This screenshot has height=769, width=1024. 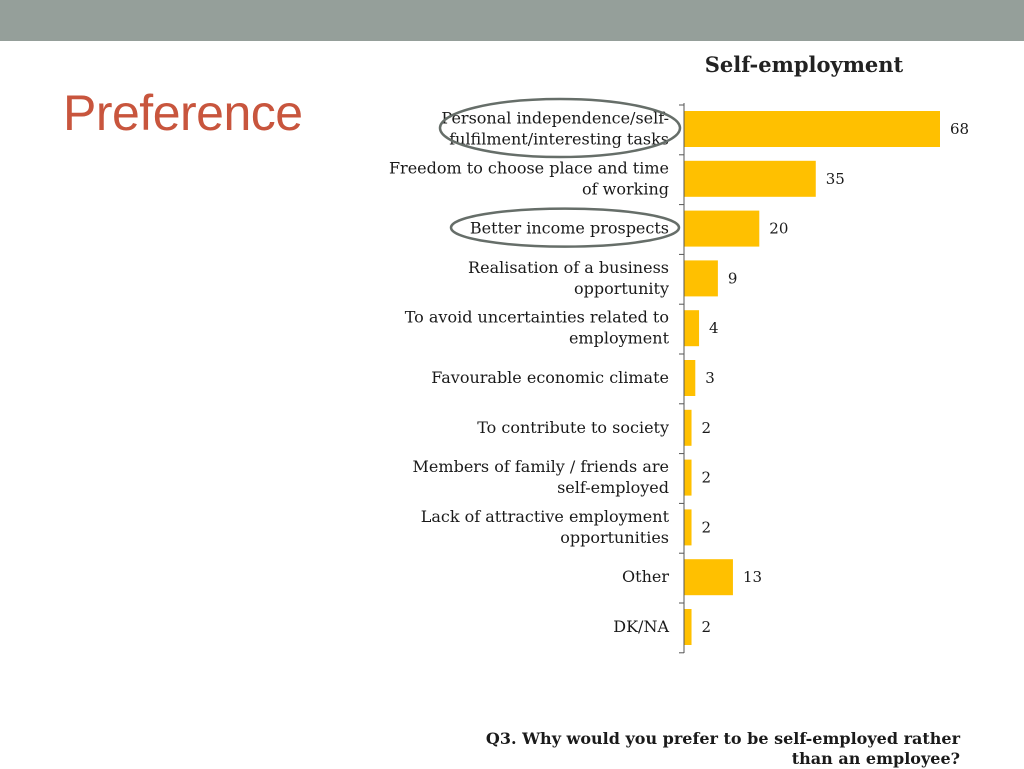 What do you see at coordinates (733, 278) in the screenshot?
I see `value-label-3: 9` at bounding box center [733, 278].